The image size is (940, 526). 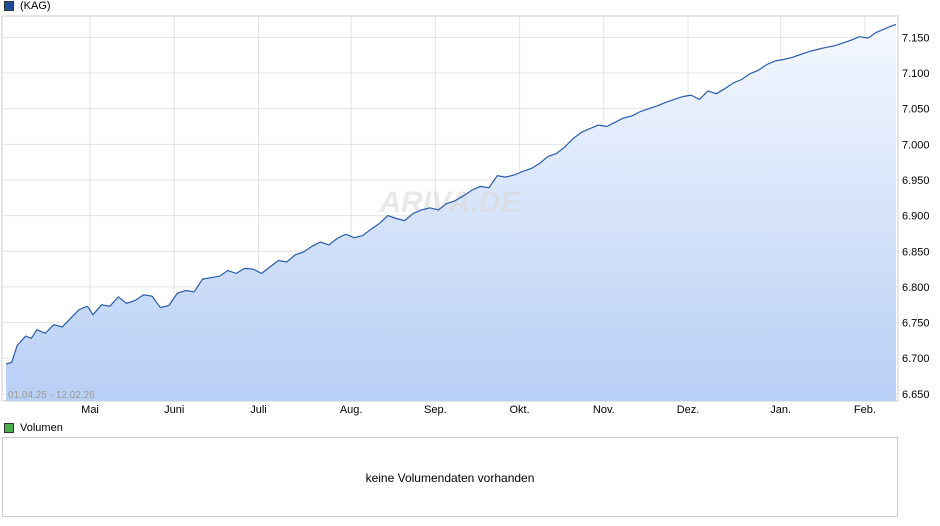 I want to click on y-tick-label: 7.050, so click(x=916, y=110).